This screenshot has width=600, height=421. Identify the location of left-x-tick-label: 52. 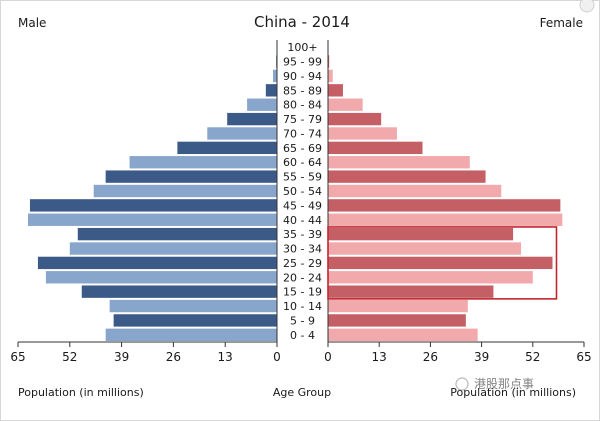
(69, 357).